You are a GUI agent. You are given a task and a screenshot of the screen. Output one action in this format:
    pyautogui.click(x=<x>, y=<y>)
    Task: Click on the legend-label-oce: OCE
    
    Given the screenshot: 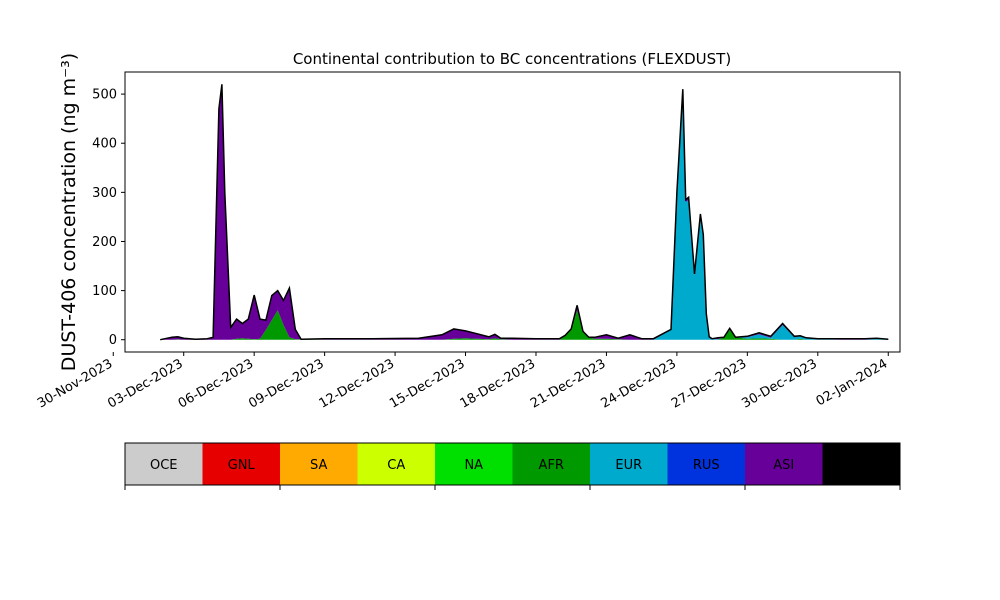 What is the action you would take?
    pyautogui.click(x=164, y=465)
    